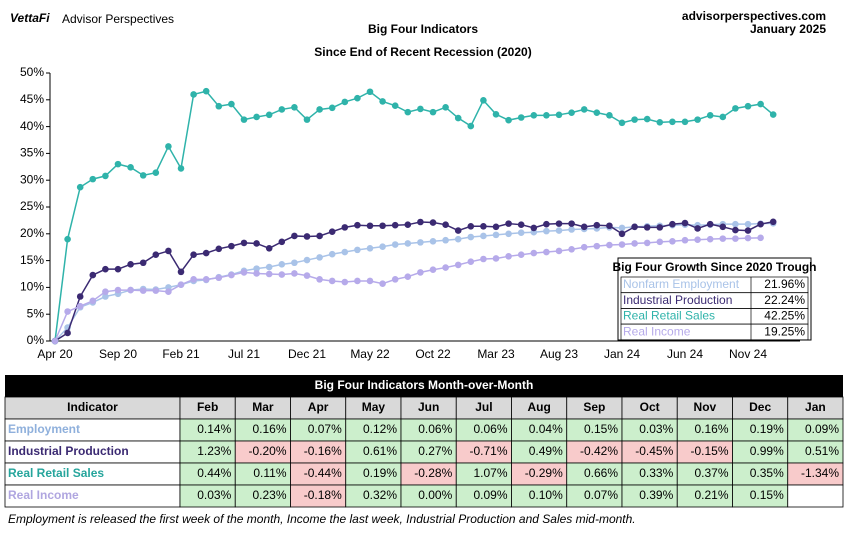 The width and height of the screenshot is (848, 535). I want to click on cell-value: 0.66%, so click(601, 473).